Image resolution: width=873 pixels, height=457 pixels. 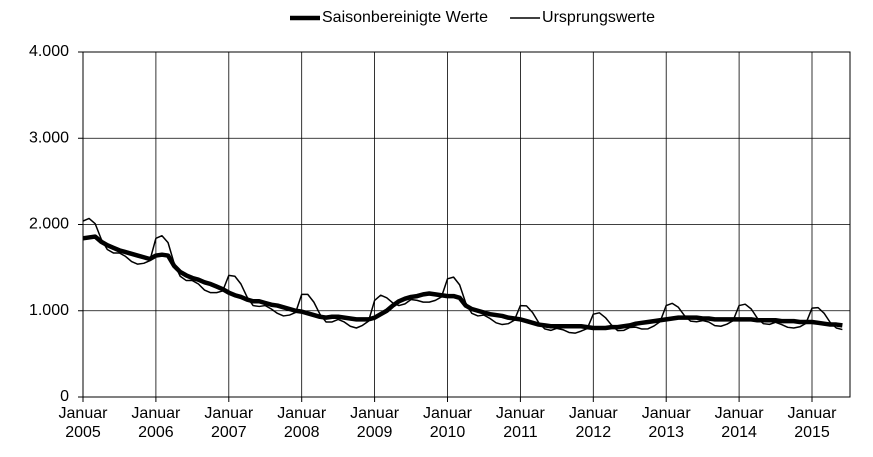 What do you see at coordinates (49, 137) in the screenshot?
I see `y-tick-label: 3.000` at bounding box center [49, 137].